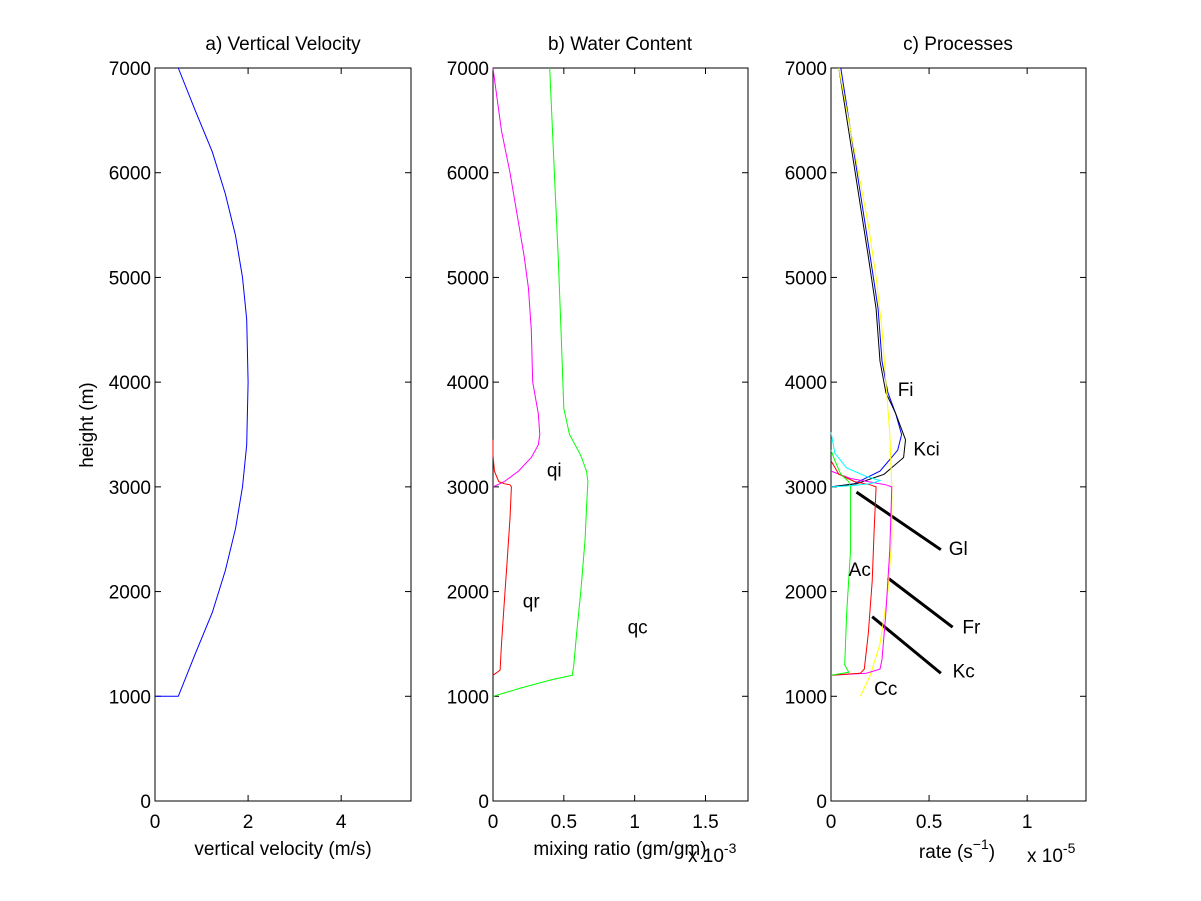 The width and height of the screenshot is (1201, 901). I want to click on annotation-label-fr: Fr, so click(971, 627).